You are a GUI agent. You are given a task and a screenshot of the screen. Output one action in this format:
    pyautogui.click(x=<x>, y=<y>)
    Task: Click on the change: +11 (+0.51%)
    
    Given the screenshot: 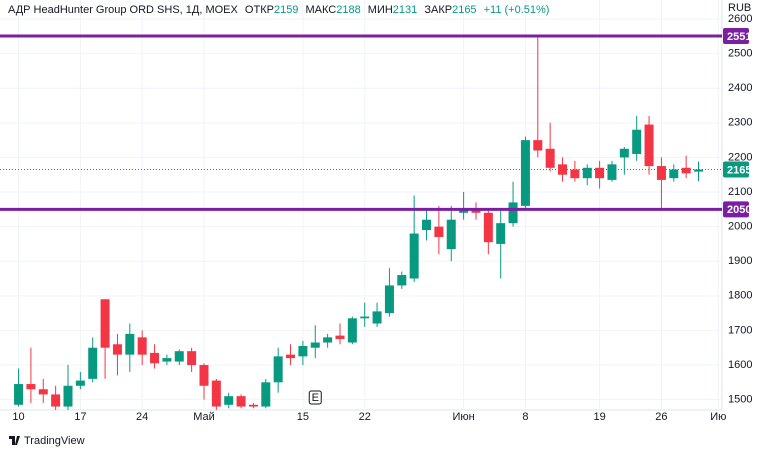 What is the action you would take?
    pyautogui.click(x=517, y=10)
    